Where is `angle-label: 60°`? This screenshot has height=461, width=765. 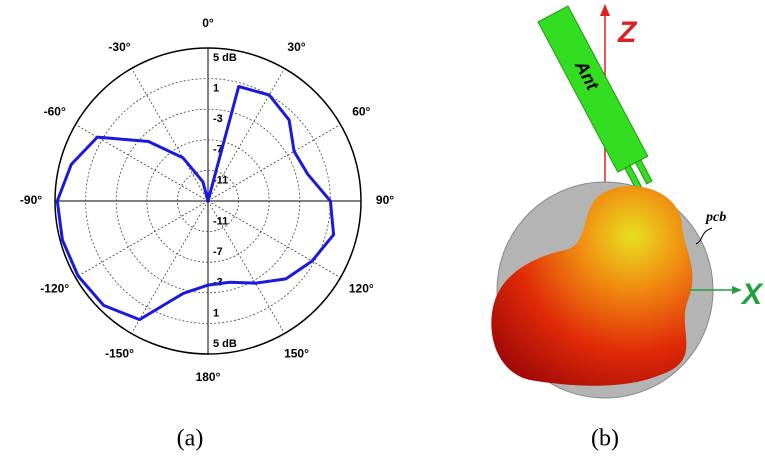 angle-label: 60° is located at coordinates (361, 112).